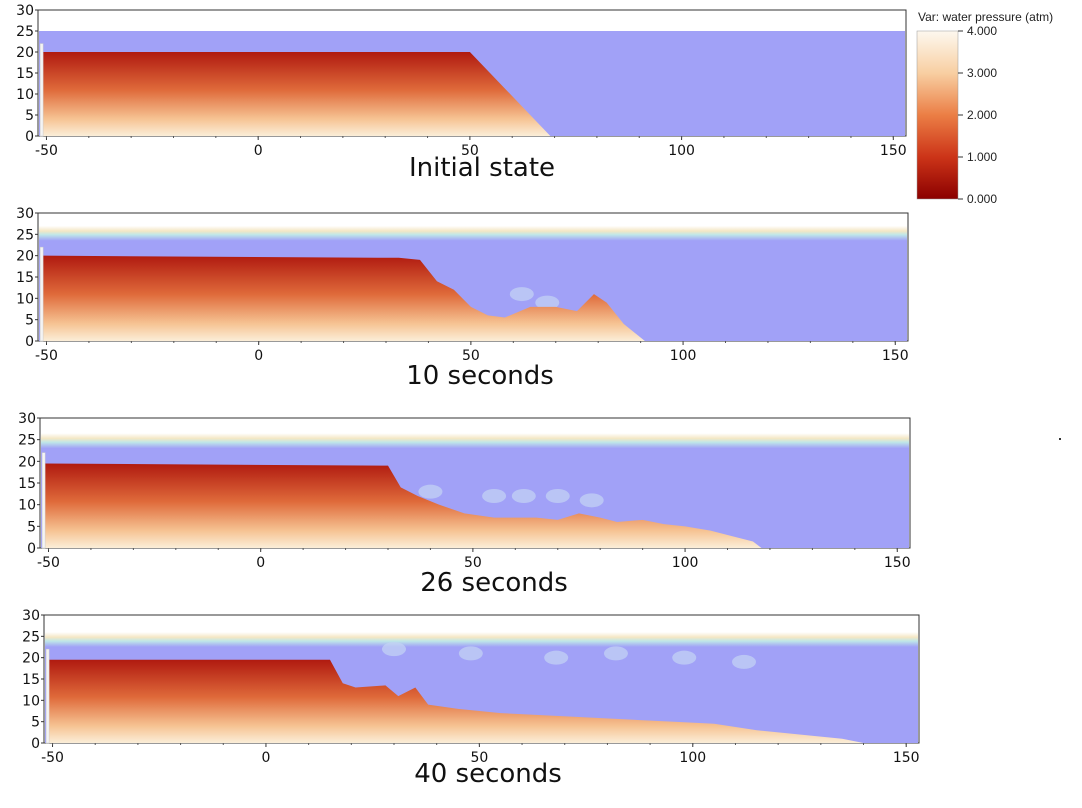 The height and width of the screenshot is (808, 1082). What do you see at coordinates (986, 17) in the screenshot?
I see `legend-title: Var: water pressure (atm)` at bounding box center [986, 17].